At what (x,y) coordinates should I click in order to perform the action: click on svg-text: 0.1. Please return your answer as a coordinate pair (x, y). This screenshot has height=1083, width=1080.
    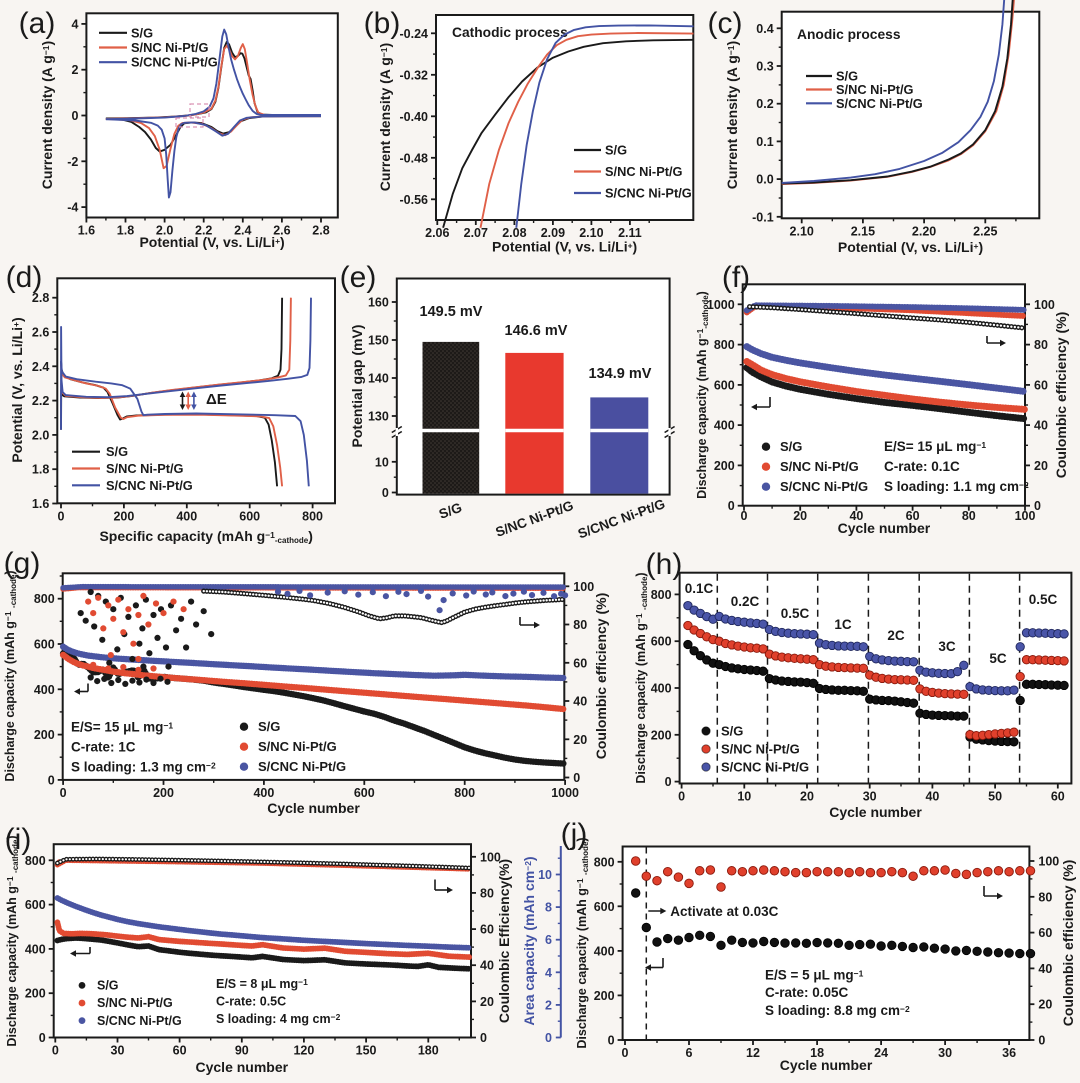
    Looking at the image, I should click on (764, 142).